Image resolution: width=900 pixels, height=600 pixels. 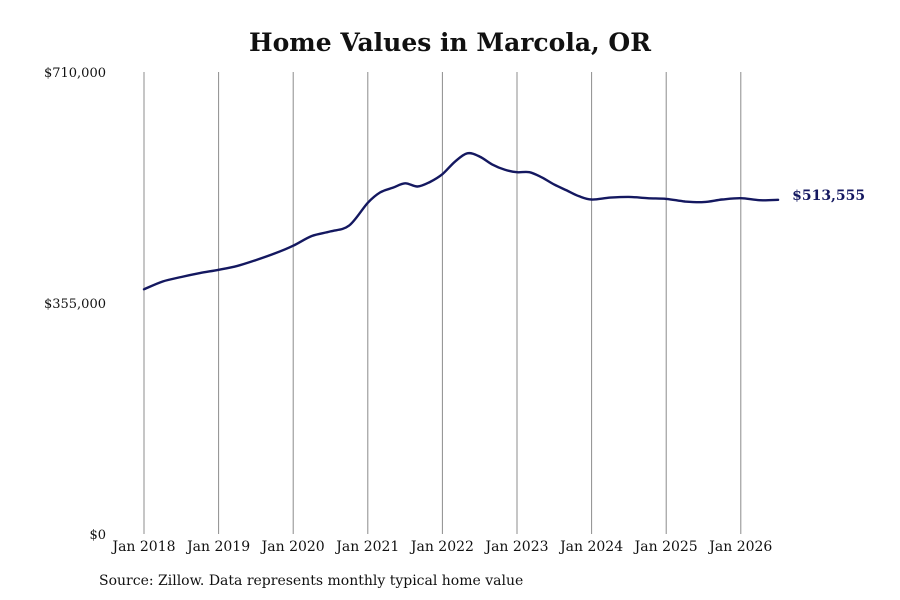 I want to click on x-tick-label: Jan 2022, so click(x=441, y=547).